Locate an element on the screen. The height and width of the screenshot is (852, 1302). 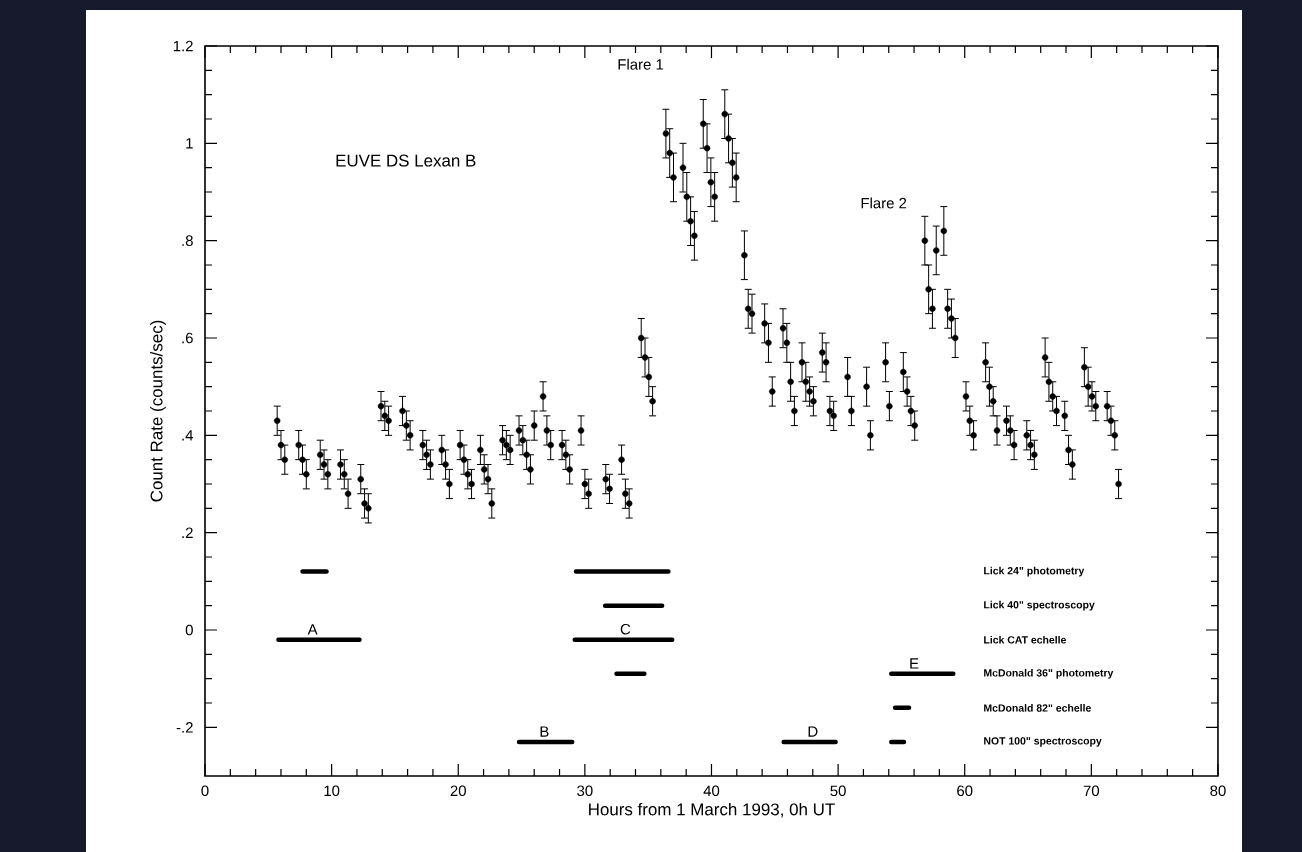
y-tick-label: 1 is located at coordinates (189, 143).